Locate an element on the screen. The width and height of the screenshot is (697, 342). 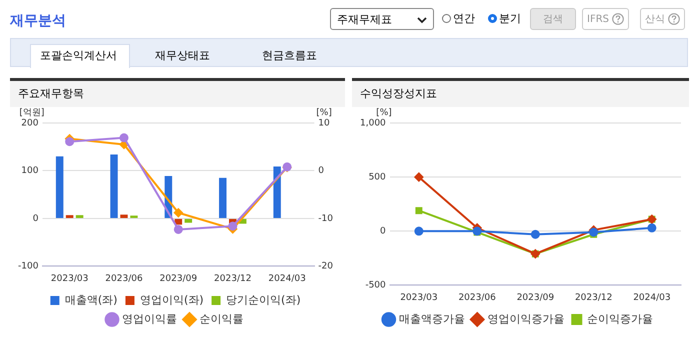
y-axis-title: [억원] is located at coordinates (31, 113).